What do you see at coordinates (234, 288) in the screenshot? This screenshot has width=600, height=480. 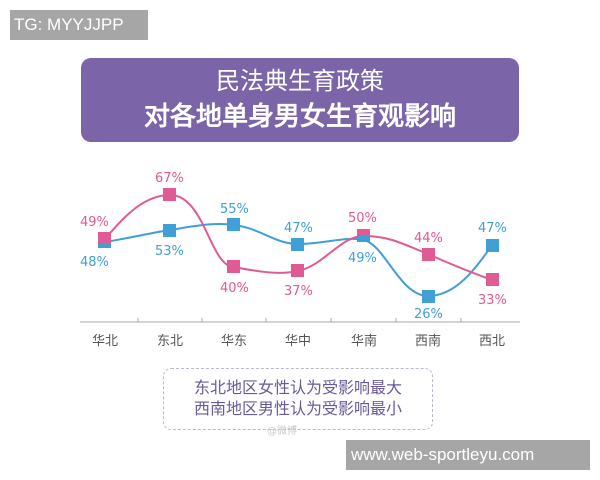 I see `svg-text: 40%` at bounding box center [234, 288].